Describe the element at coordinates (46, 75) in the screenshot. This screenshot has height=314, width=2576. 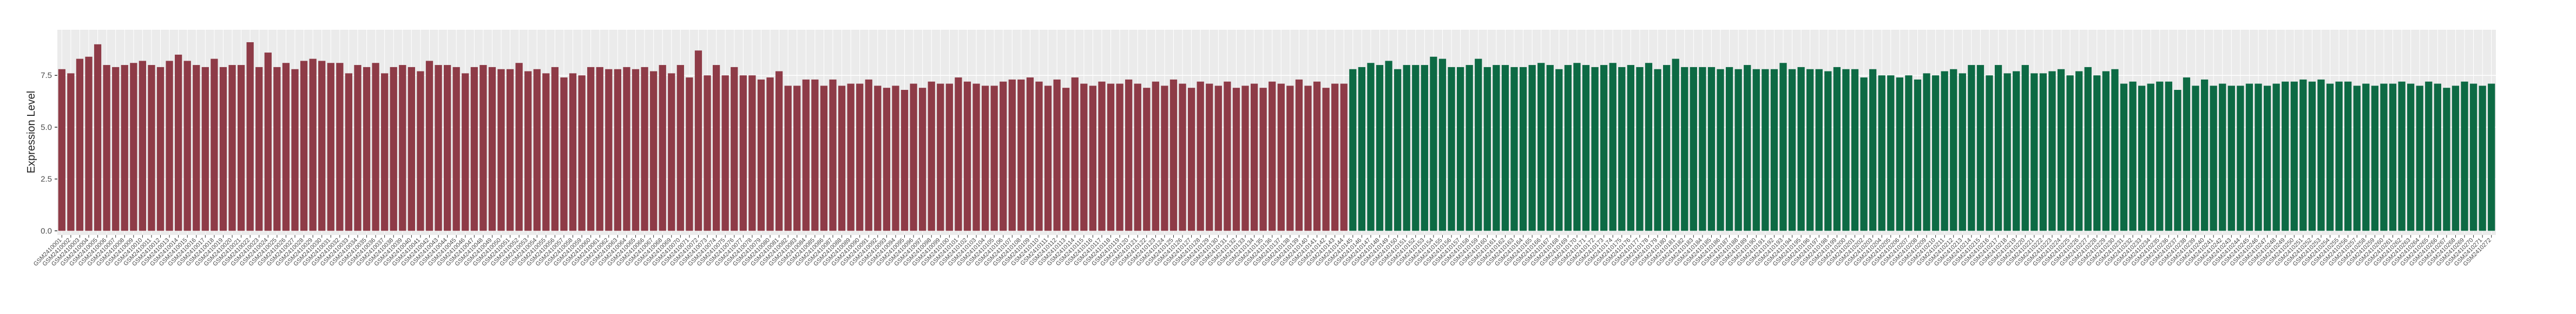
I see `y-tick-label: 7.5` at that location.